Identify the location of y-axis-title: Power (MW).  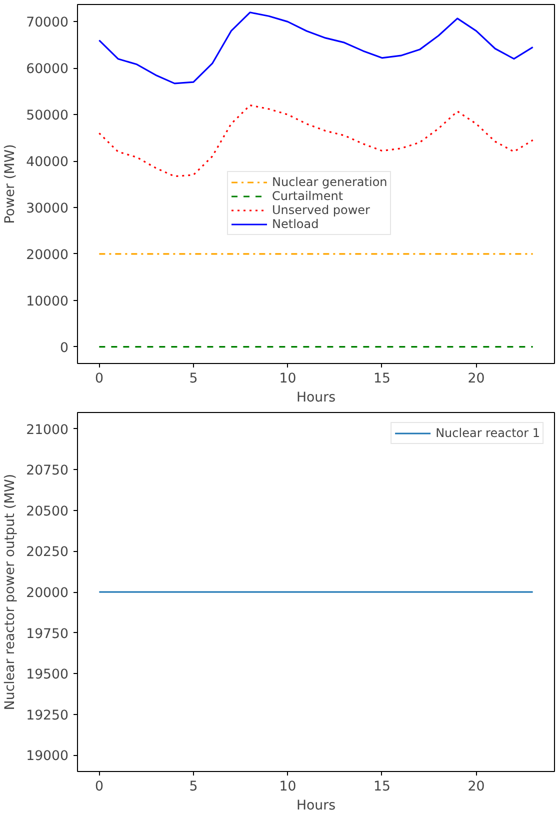
(10, 184).